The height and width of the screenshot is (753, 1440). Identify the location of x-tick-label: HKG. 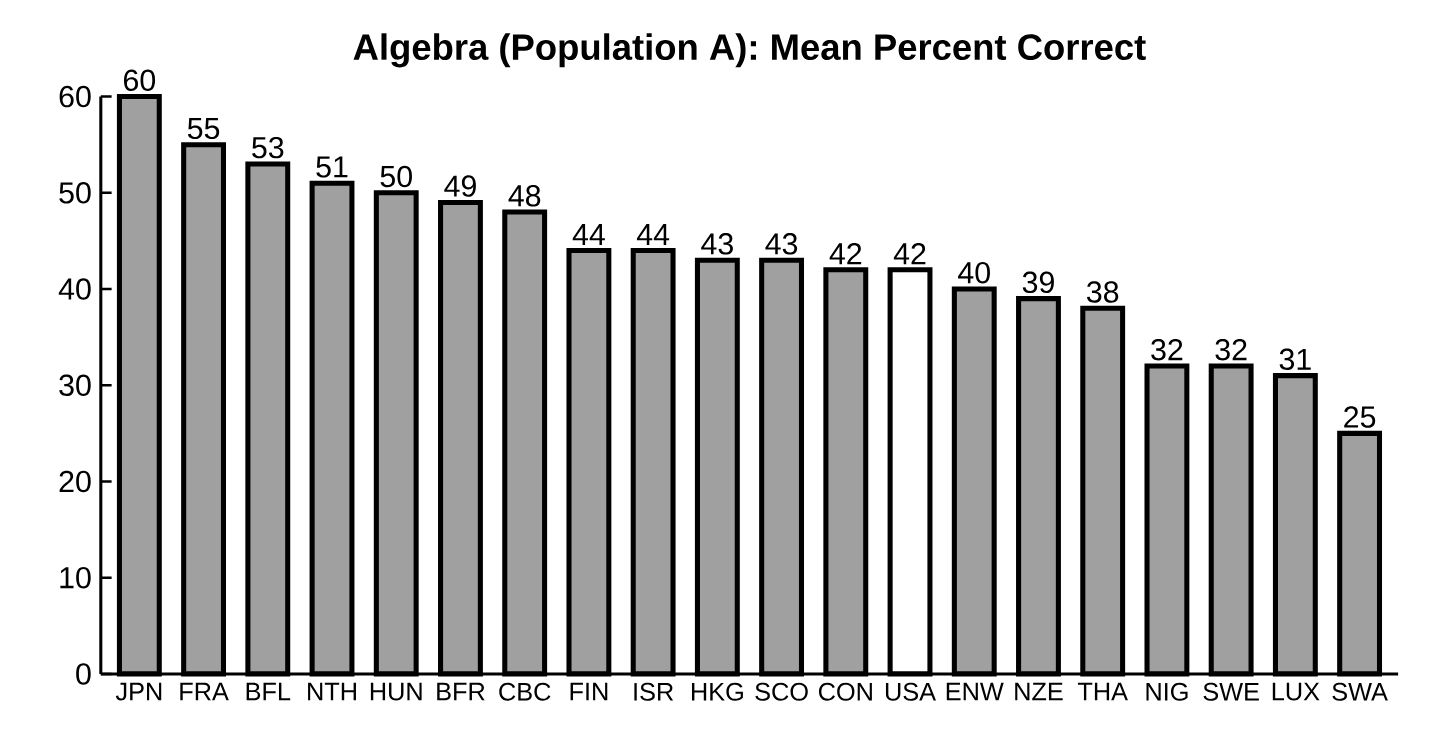
(717, 691).